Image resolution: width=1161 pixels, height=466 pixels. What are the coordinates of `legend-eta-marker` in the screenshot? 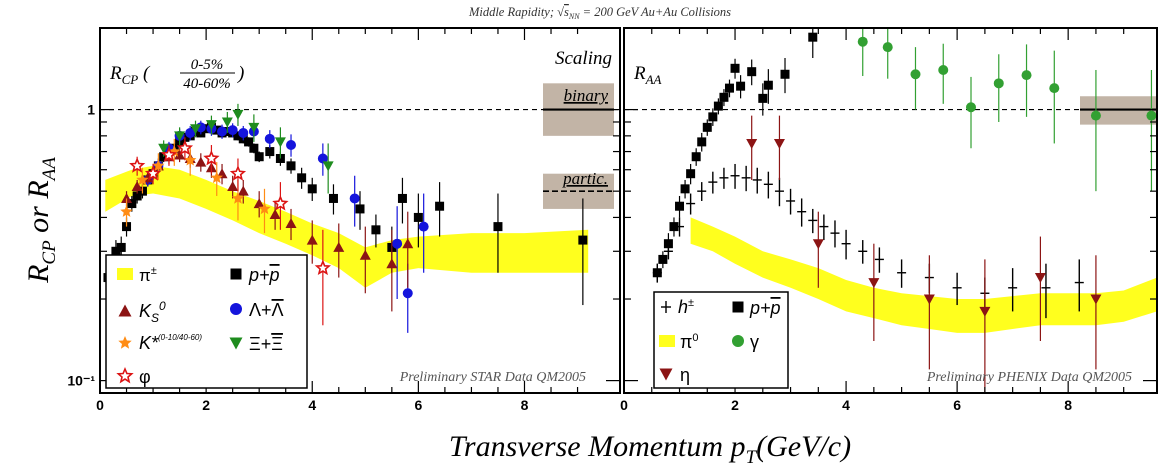 It's located at (666, 374).